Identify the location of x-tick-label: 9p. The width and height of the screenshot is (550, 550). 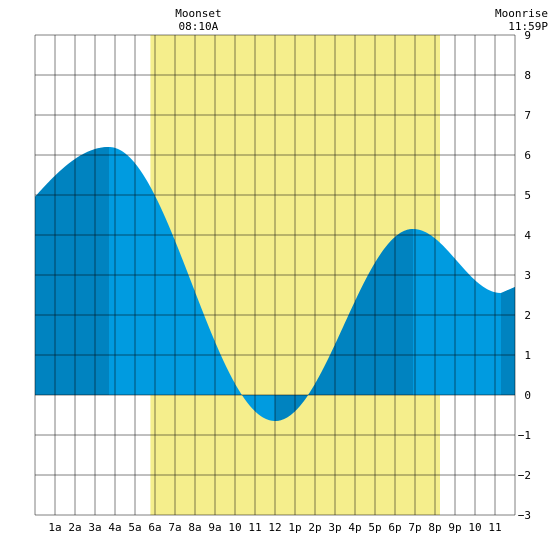
(454, 527).